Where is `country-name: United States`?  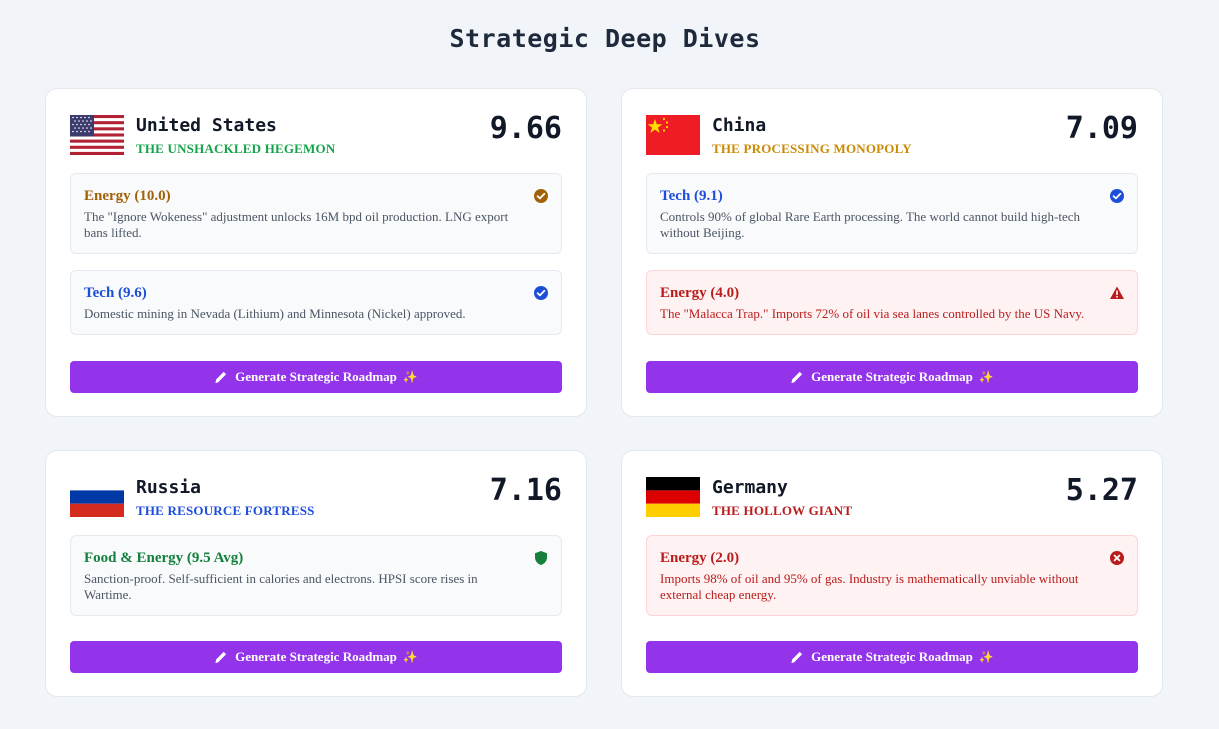 country-name: United States is located at coordinates (206, 125).